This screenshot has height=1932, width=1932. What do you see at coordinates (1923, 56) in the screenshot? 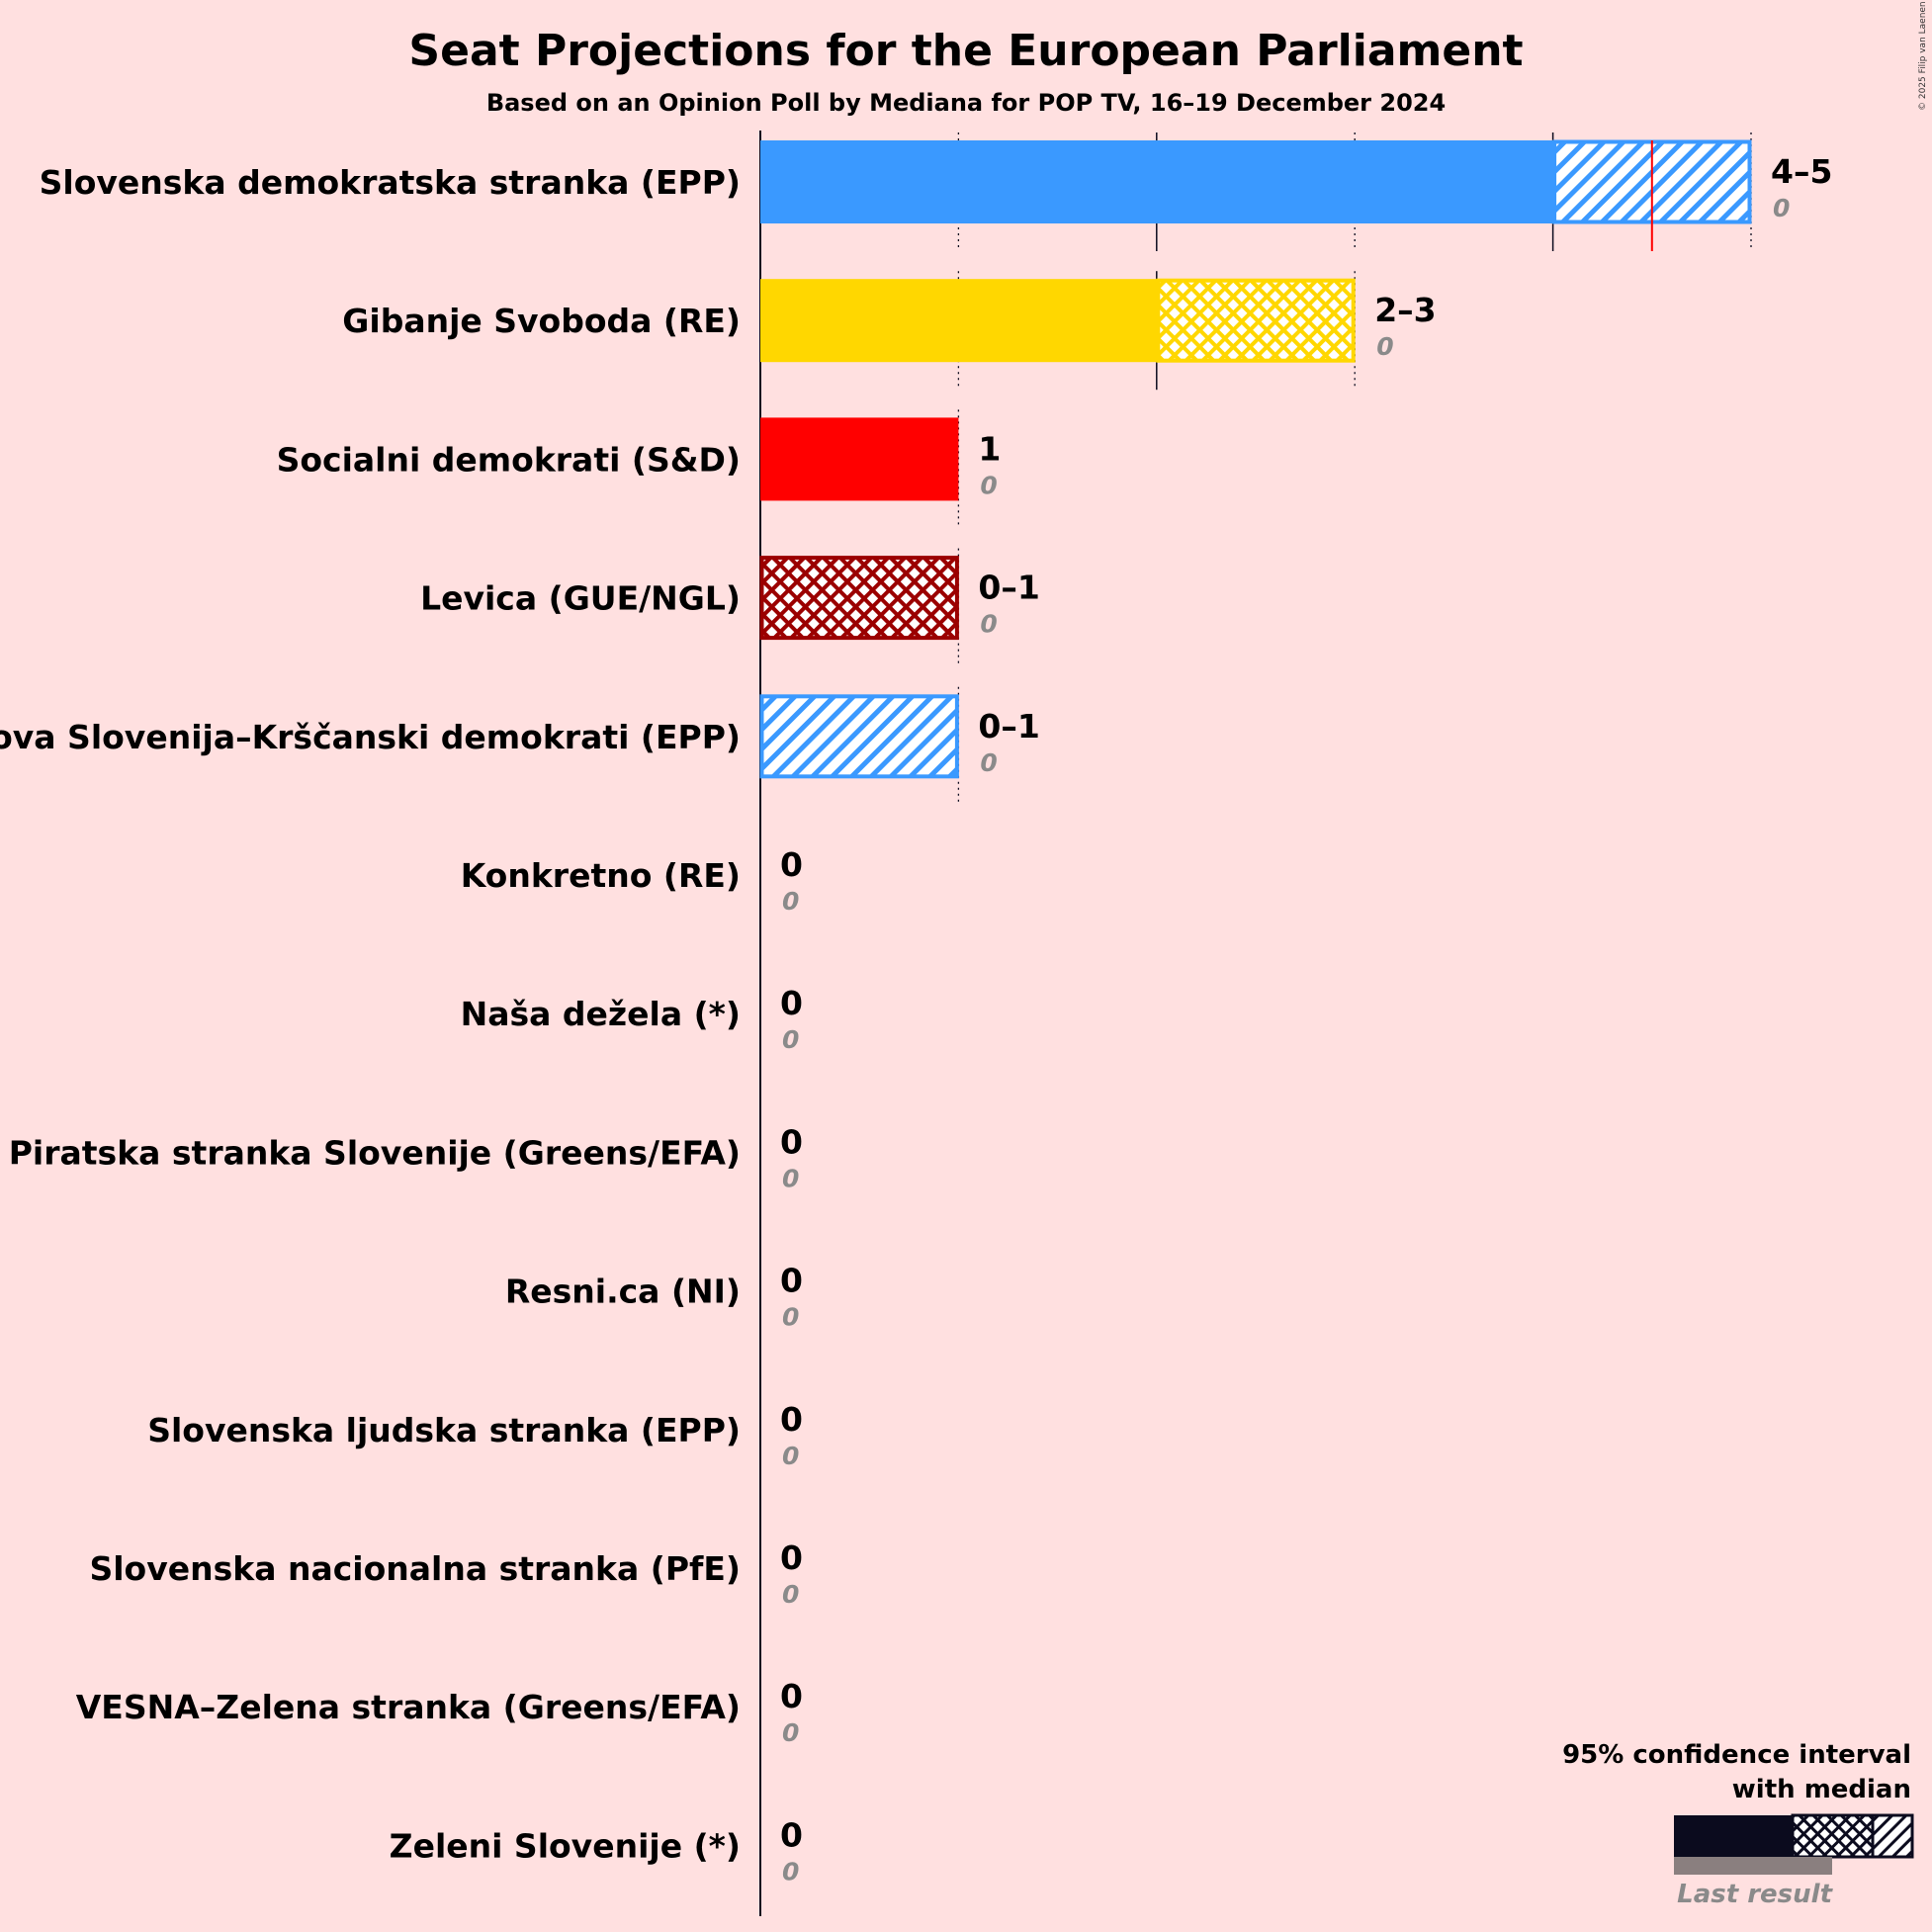
I see `copyright-notice: © 2025 Filip van Laenen` at bounding box center [1923, 56].